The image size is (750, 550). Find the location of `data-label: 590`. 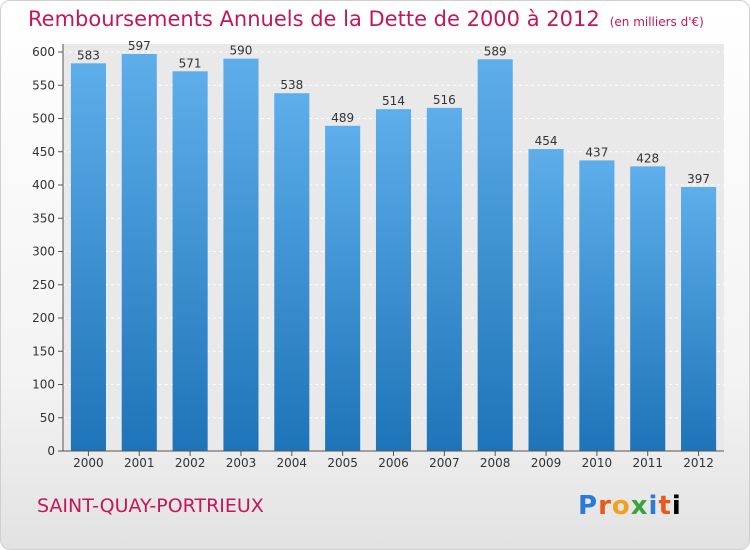

data-label: 590 is located at coordinates (241, 51).